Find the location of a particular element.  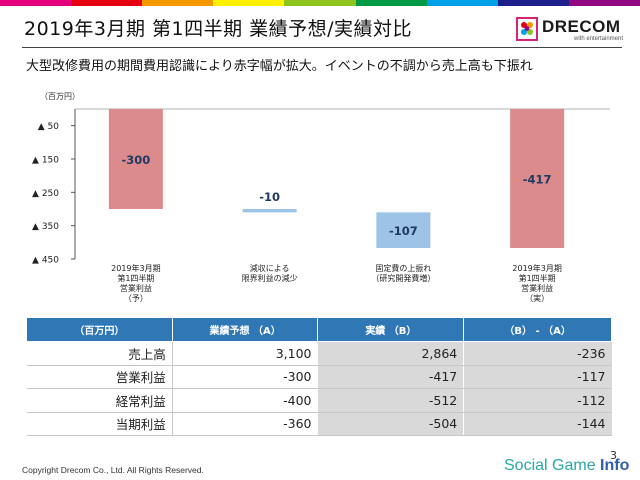

table-row: 売上高 3,100 2,864 -236 is located at coordinates (319, 353).